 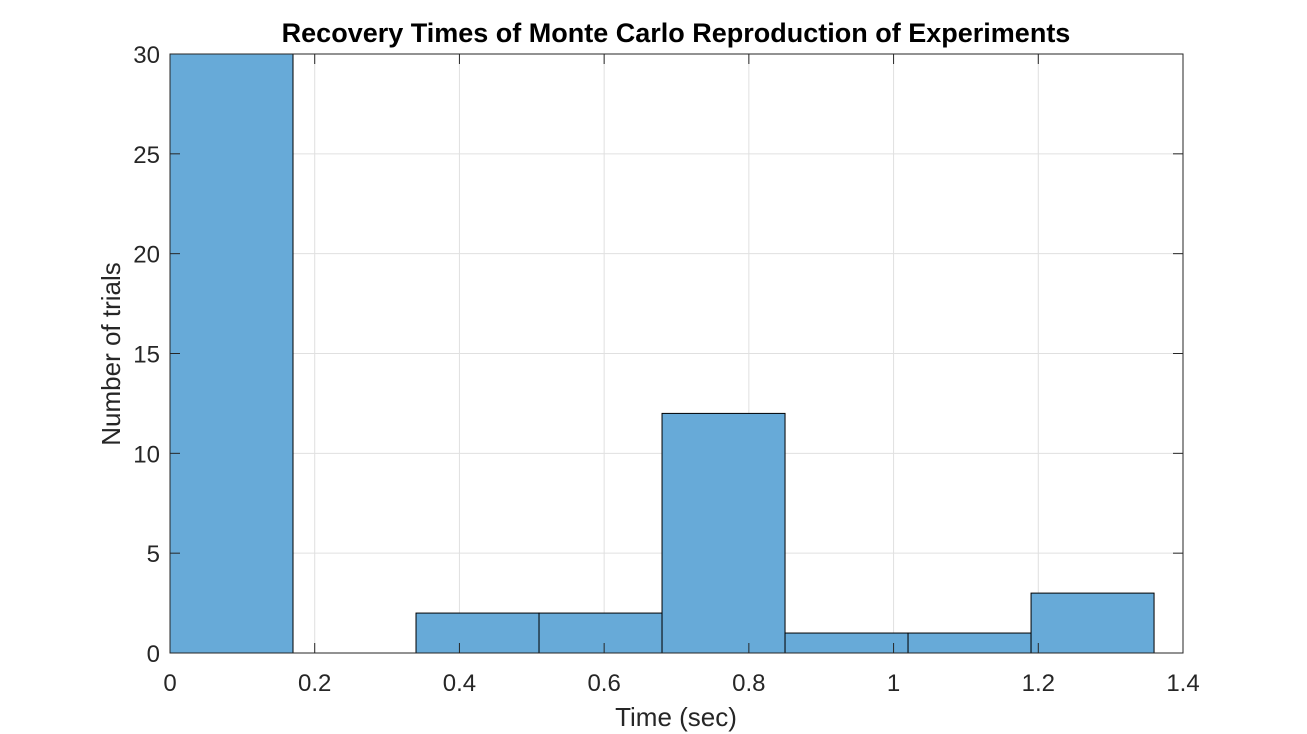 What do you see at coordinates (146, 155) in the screenshot?
I see `y-tick-label: 25` at bounding box center [146, 155].